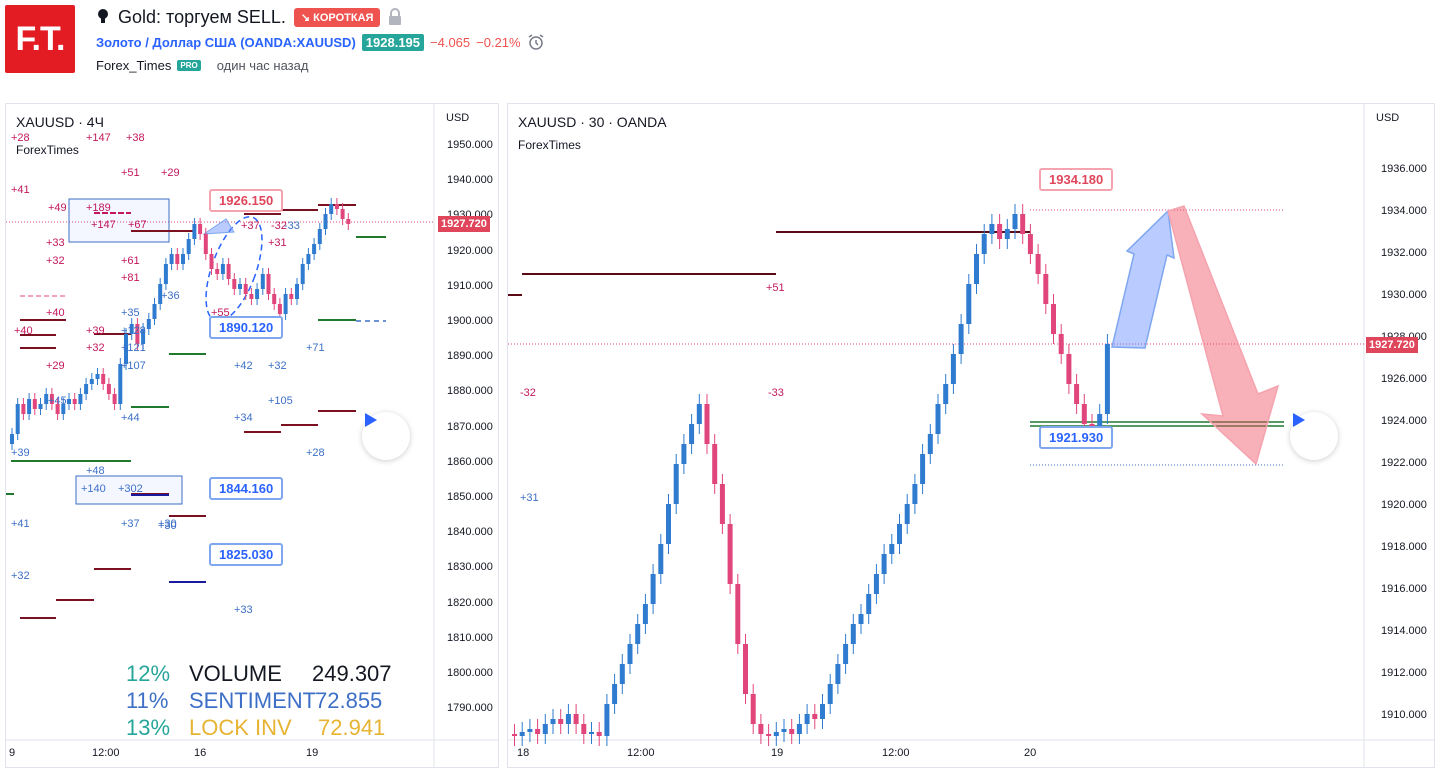 The image size is (1437, 772). Describe the element at coordinates (40, 39) in the screenshot. I see `brand-logo: F.T.` at that location.